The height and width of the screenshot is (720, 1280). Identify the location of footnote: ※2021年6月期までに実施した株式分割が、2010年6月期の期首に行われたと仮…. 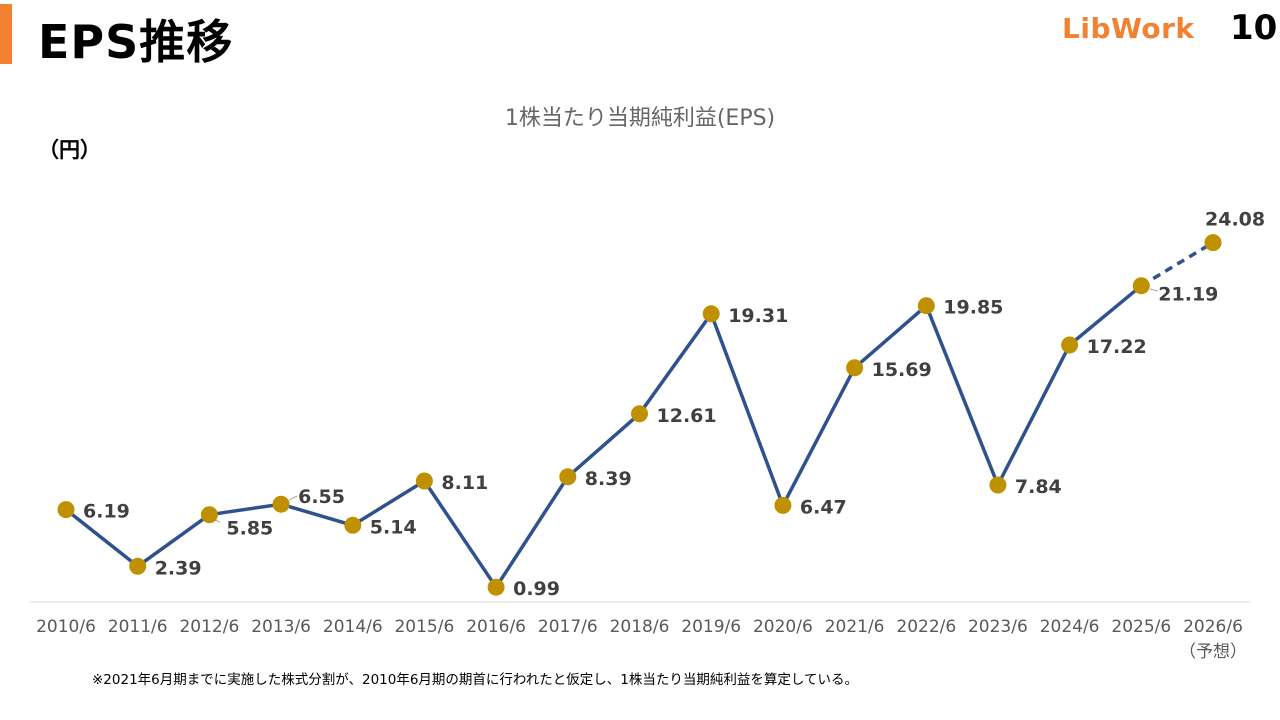
(475, 680).